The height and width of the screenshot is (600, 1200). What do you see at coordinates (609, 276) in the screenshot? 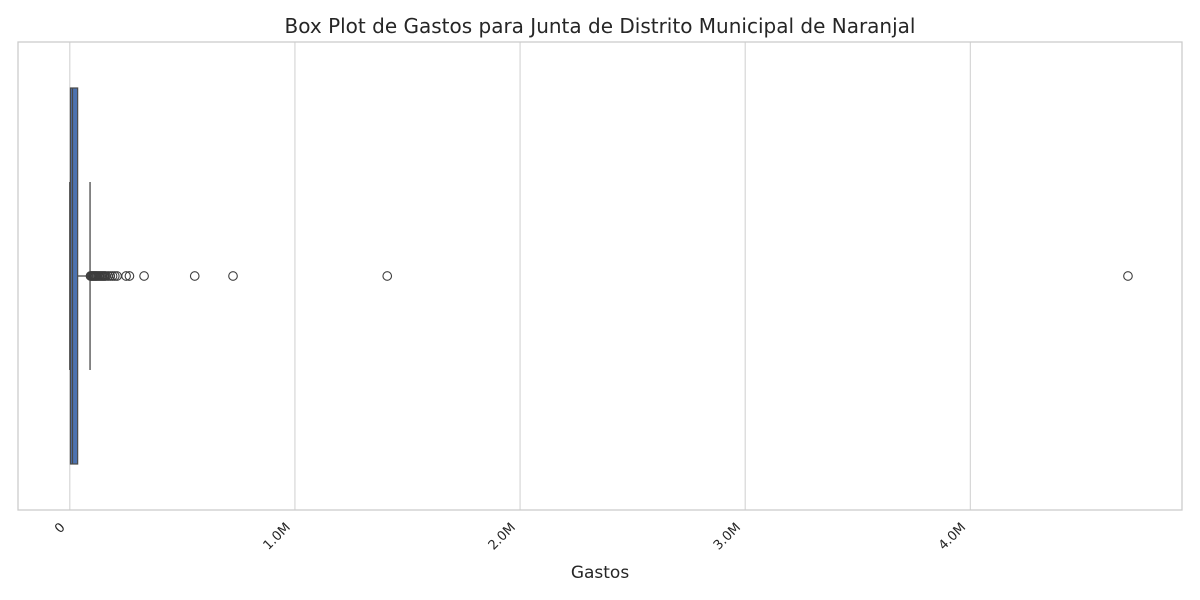
I see `outlier-points` at bounding box center [609, 276].